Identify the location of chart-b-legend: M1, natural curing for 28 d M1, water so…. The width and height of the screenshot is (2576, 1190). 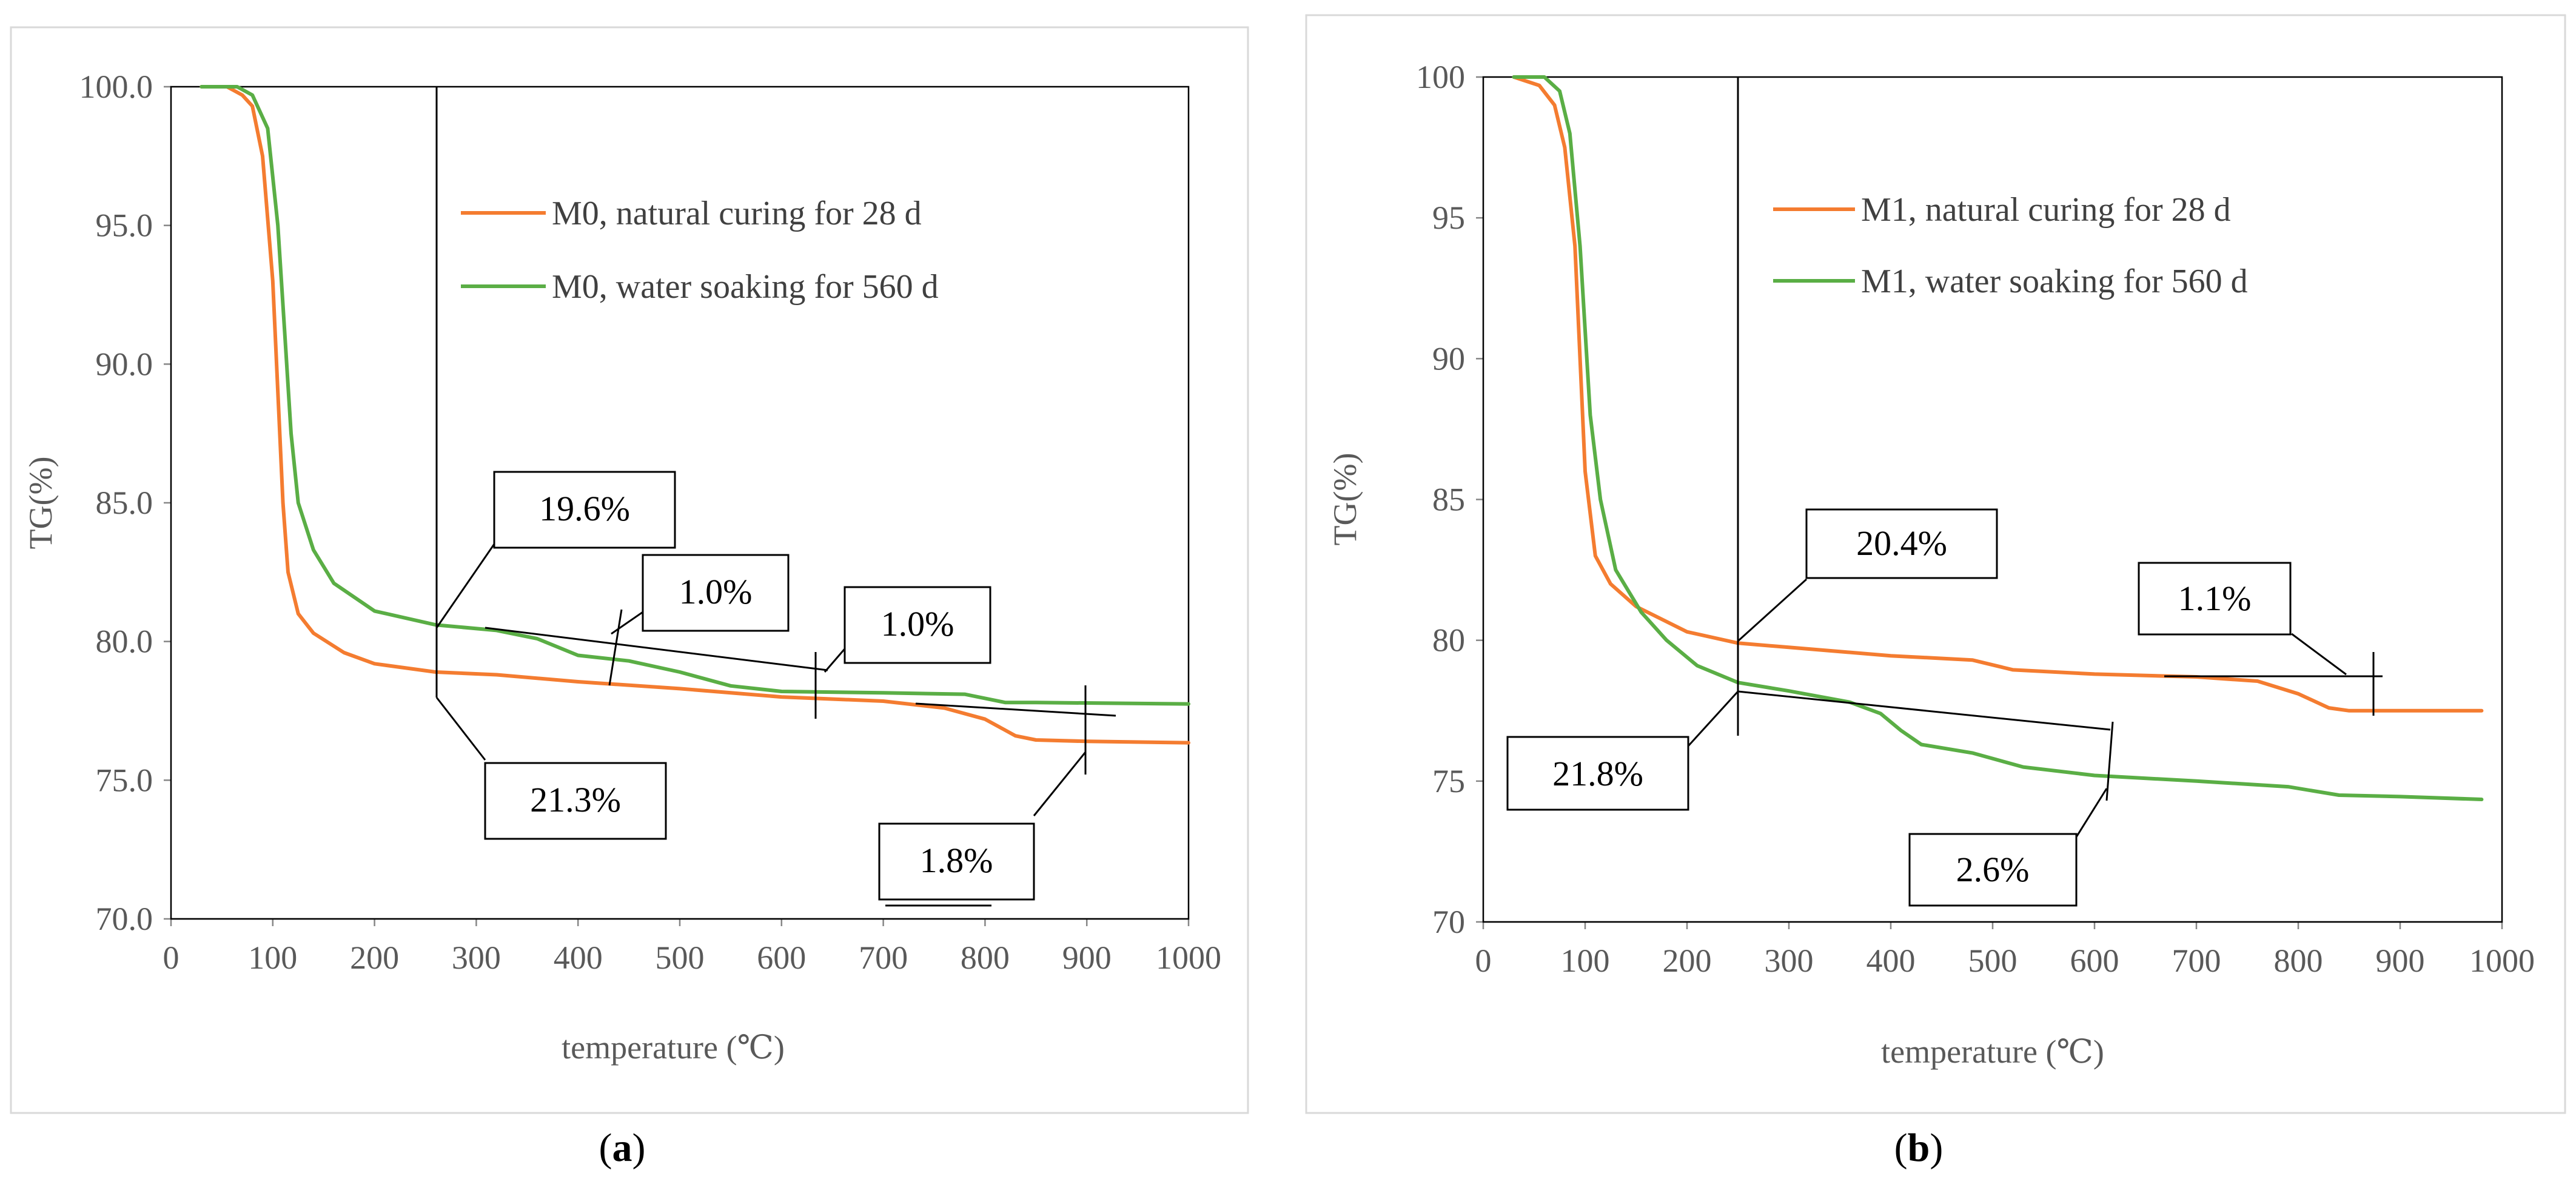
(2010, 245).